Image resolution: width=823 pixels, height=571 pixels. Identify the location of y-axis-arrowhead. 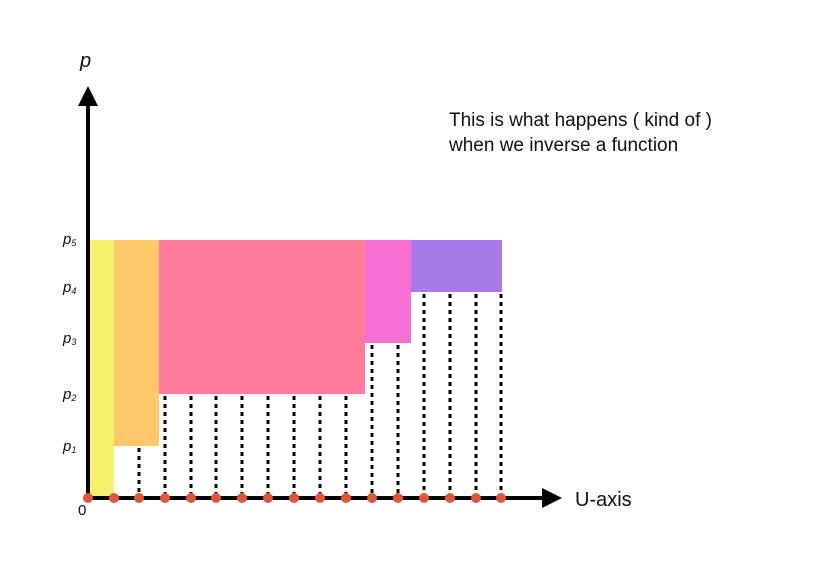
(88, 96).